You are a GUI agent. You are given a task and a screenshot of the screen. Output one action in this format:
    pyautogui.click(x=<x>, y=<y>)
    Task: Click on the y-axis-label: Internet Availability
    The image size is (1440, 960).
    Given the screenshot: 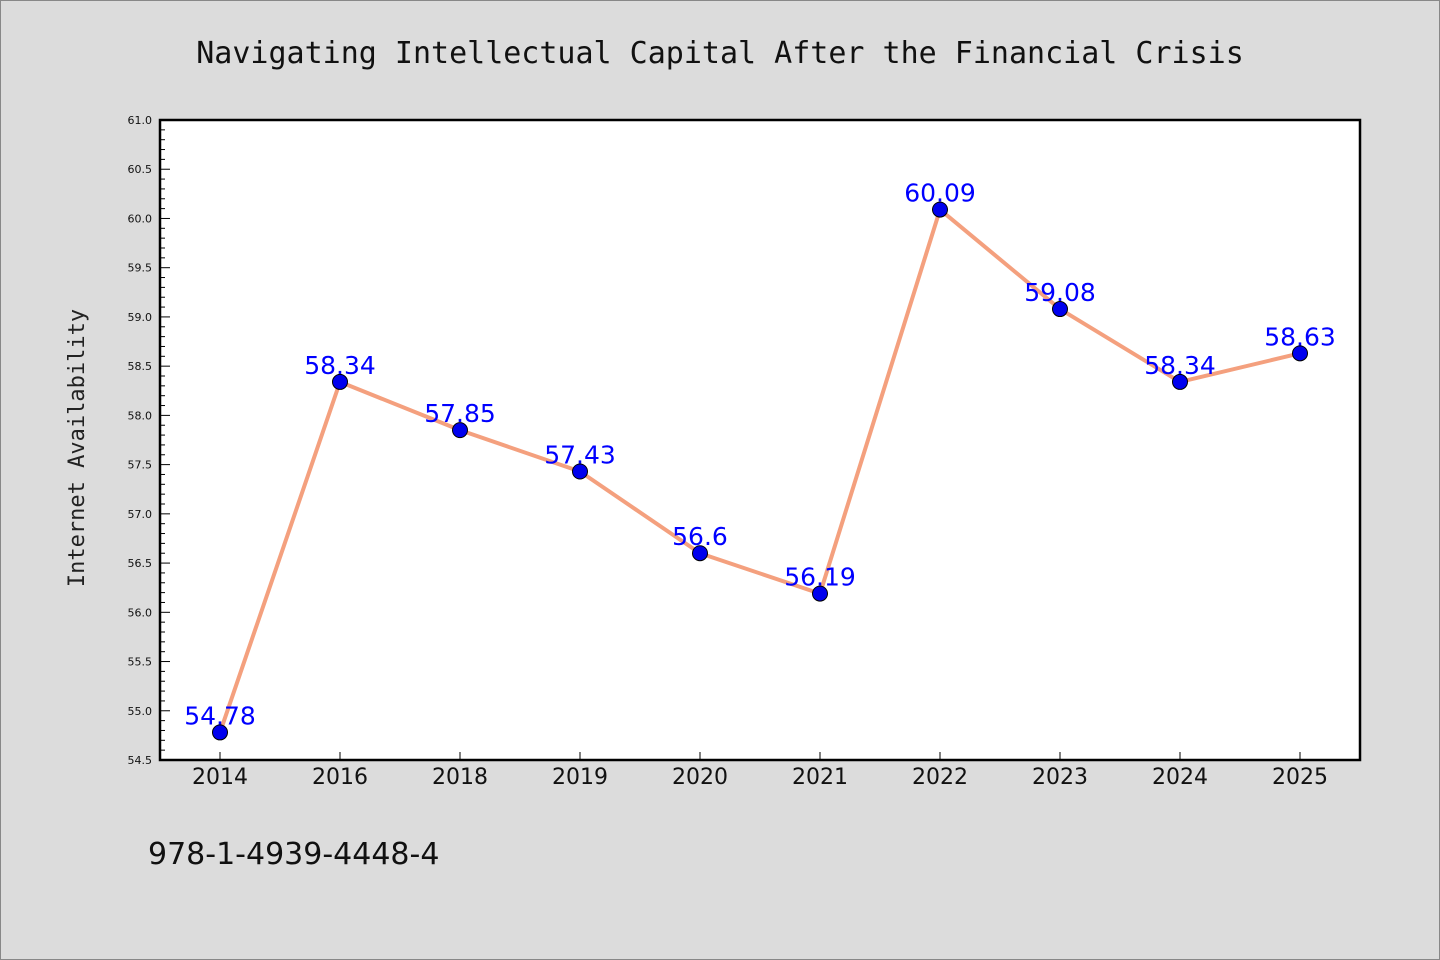 What is the action you would take?
    pyautogui.click(x=77, y=448)
    